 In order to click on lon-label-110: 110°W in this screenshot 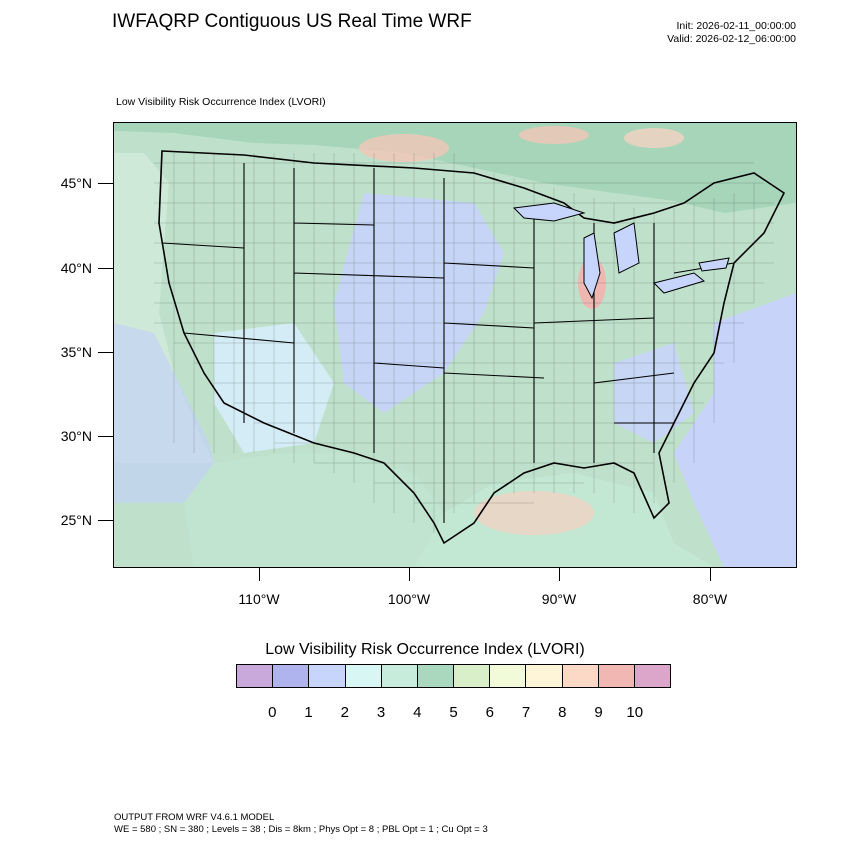, I will do `click(259, 599)`.